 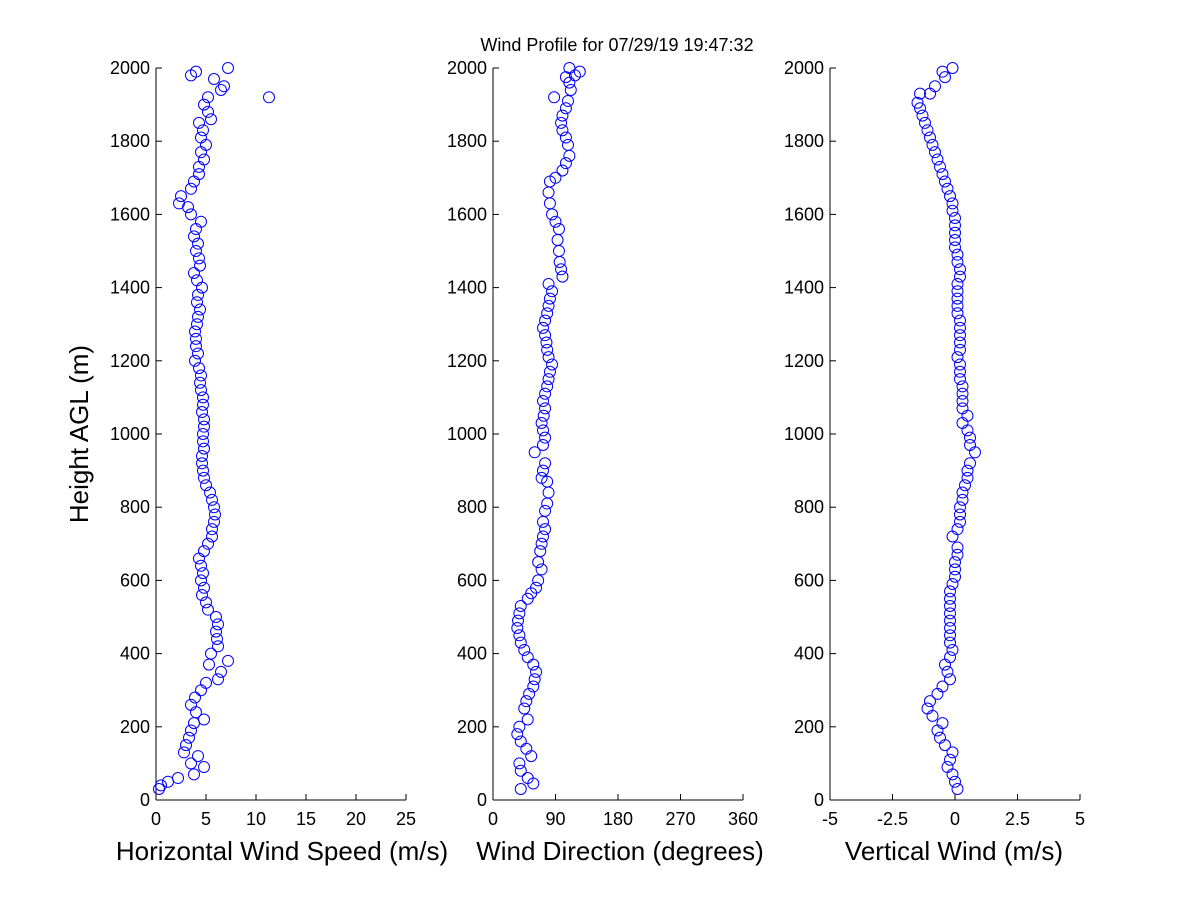 What do you see at coordinates (892, 819) in the screenshot?
I see `x-tick-label: -2.5` at bounding box center [892, 819].